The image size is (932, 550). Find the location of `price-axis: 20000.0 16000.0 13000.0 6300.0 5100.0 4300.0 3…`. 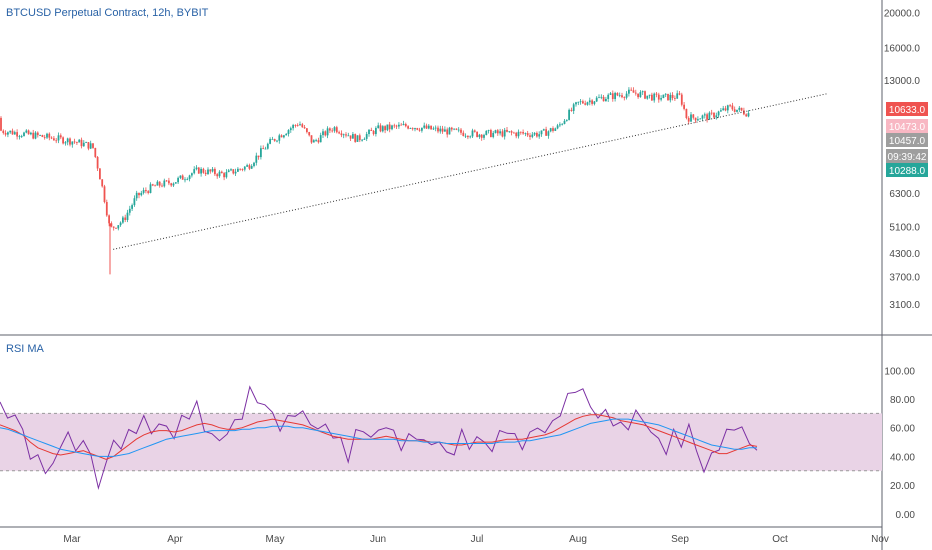

price-axis: 20000.0 16000.0 13000.0 6300.0 5100.0 4300.0 3… is located at coordinates (902, 160).